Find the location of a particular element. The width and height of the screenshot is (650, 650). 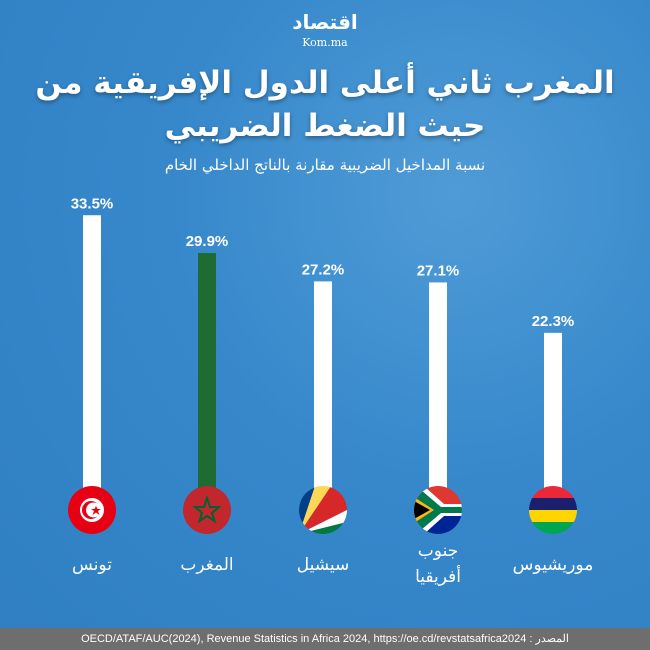

logo-latin: Kom.ma is located at coordinates (325, 42).